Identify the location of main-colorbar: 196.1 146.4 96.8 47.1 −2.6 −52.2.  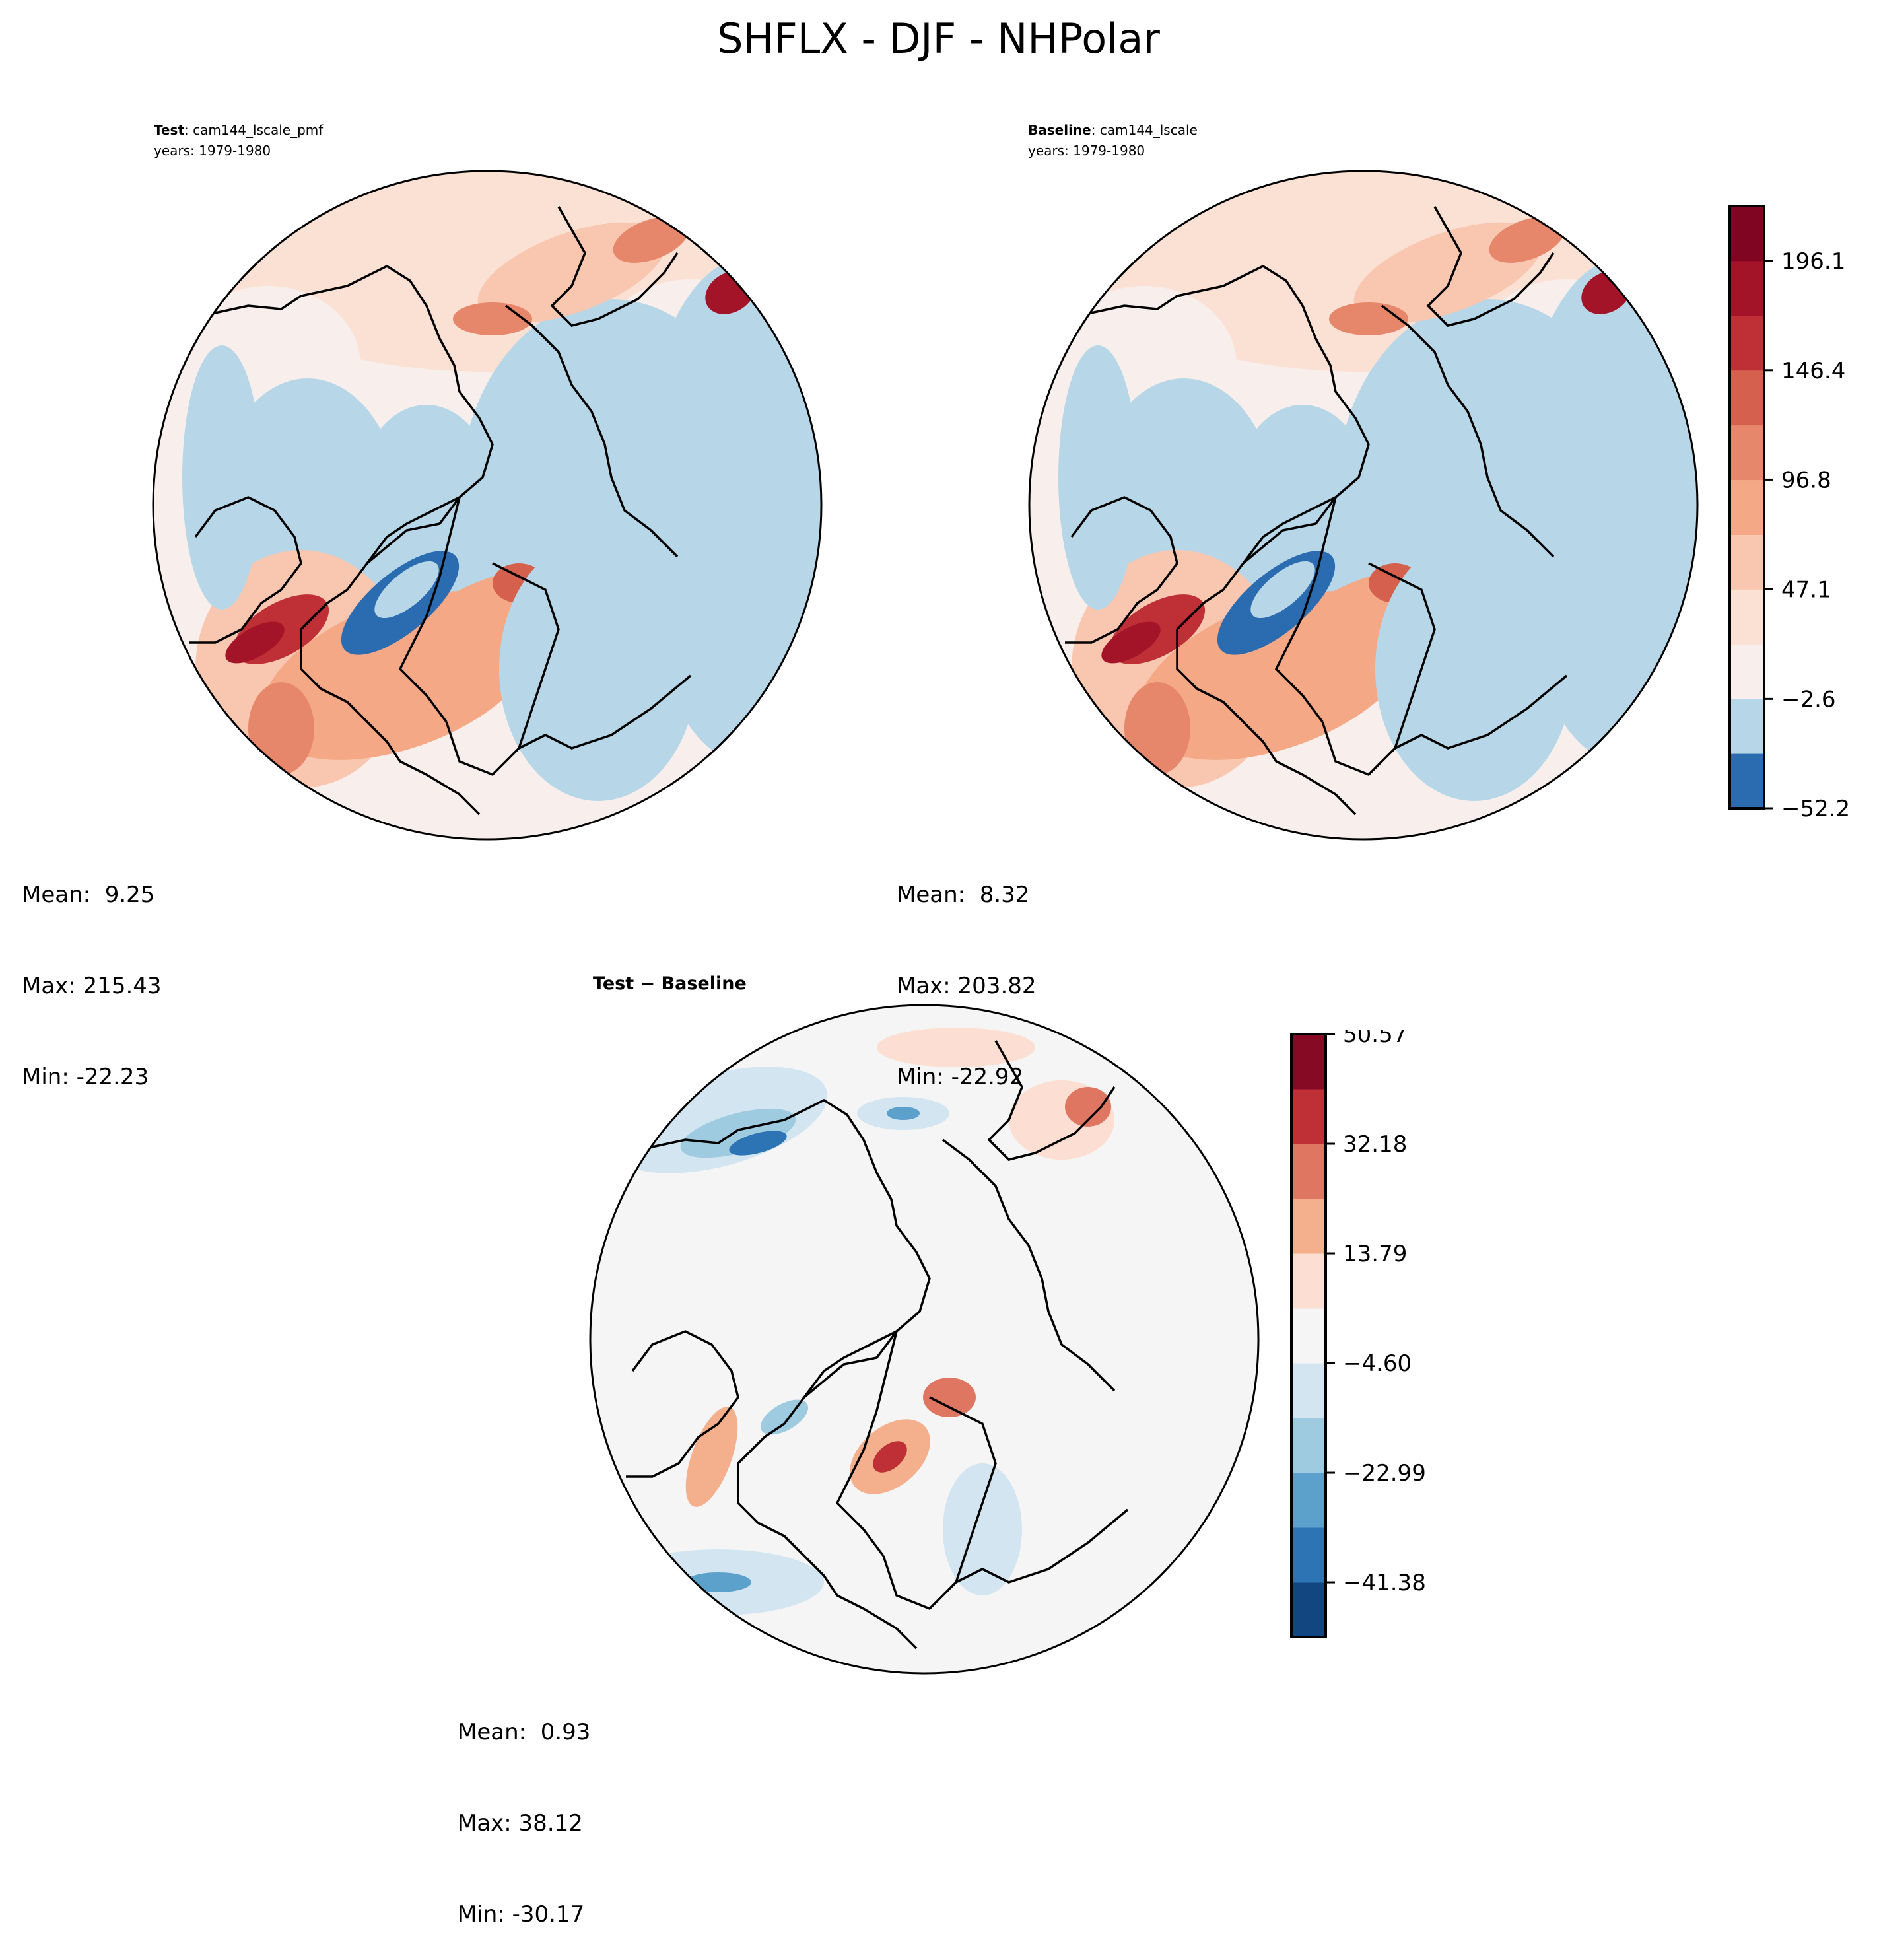
(1789, 512).